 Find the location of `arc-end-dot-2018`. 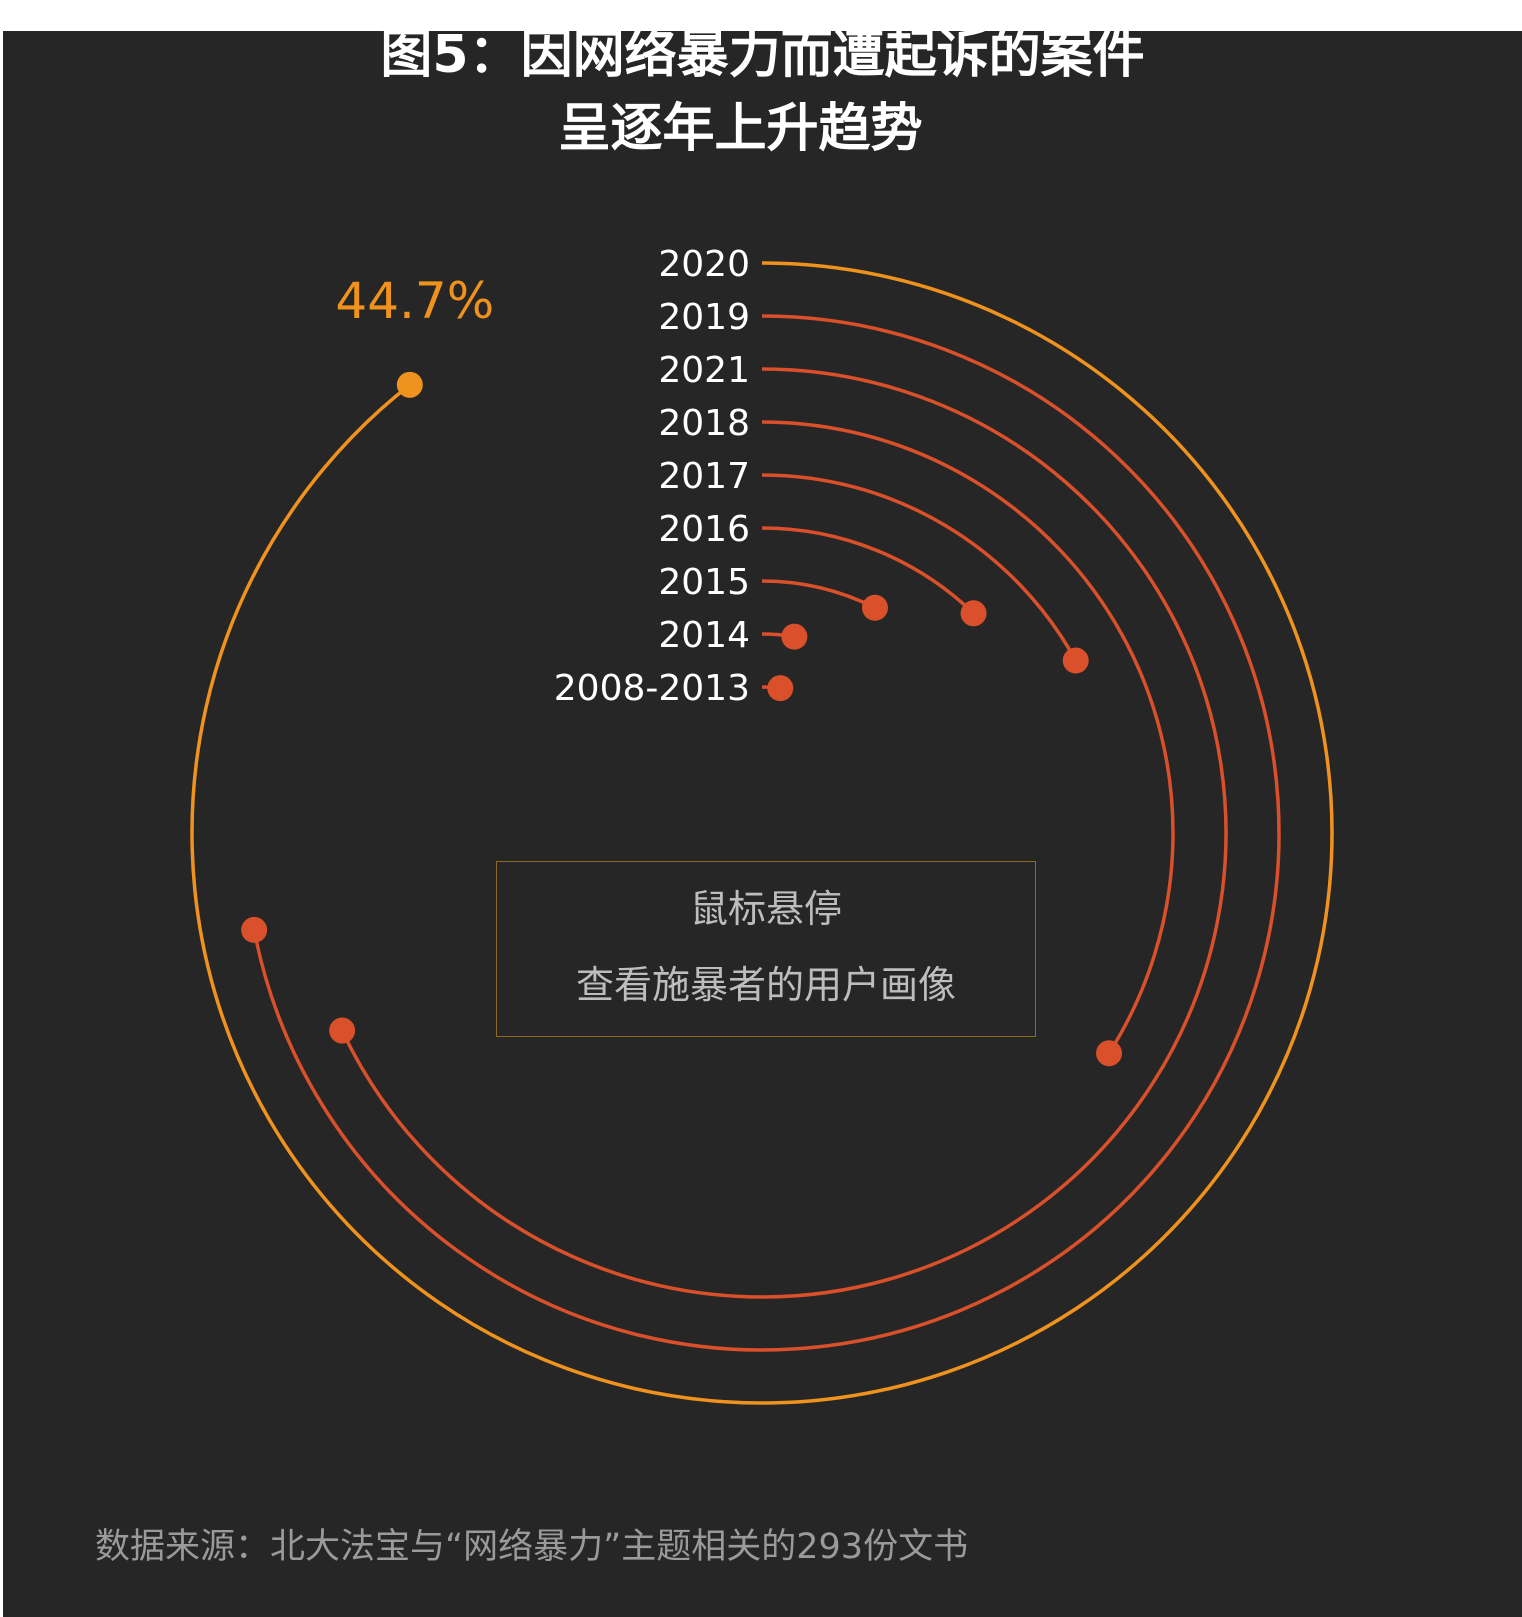

arc-end-dot-2018 is located at coordinates (1109, 1053).